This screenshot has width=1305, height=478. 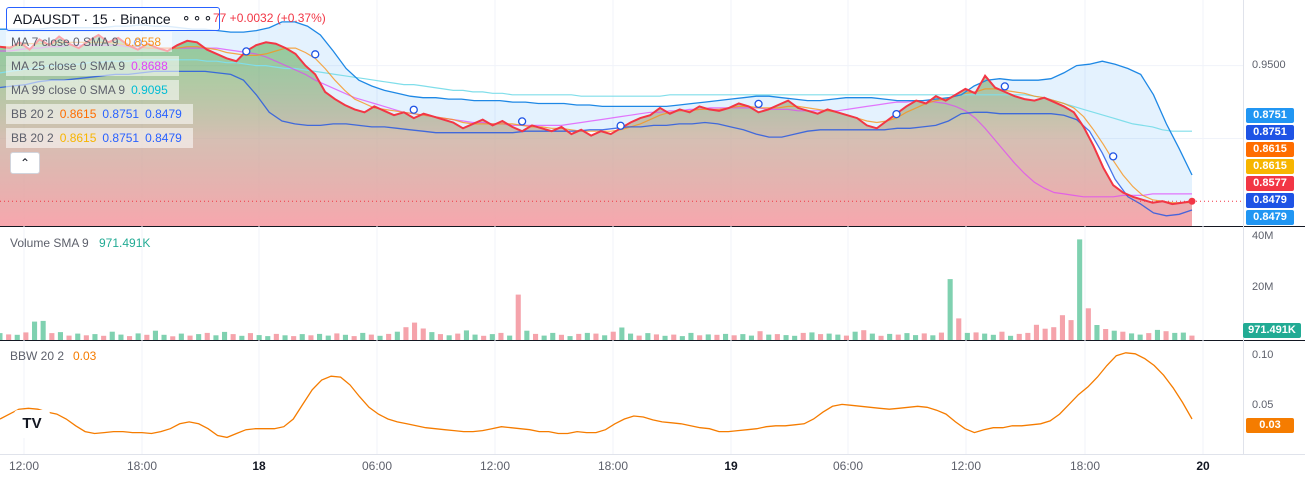 What do you see at coordinates (1203, 466) in the screenshot?
I see `time-tick: 20` at bounding box center [1203, 466].